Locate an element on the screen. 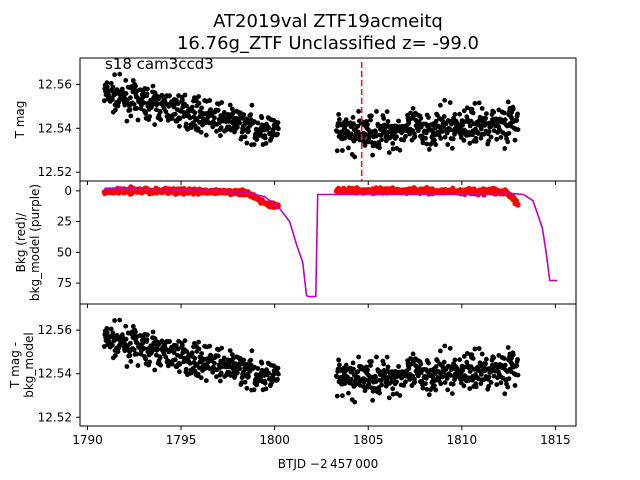 The width and height of the screenshot is (640, 480). x-tick-label: 1805 is located at coordinates (368, 440).